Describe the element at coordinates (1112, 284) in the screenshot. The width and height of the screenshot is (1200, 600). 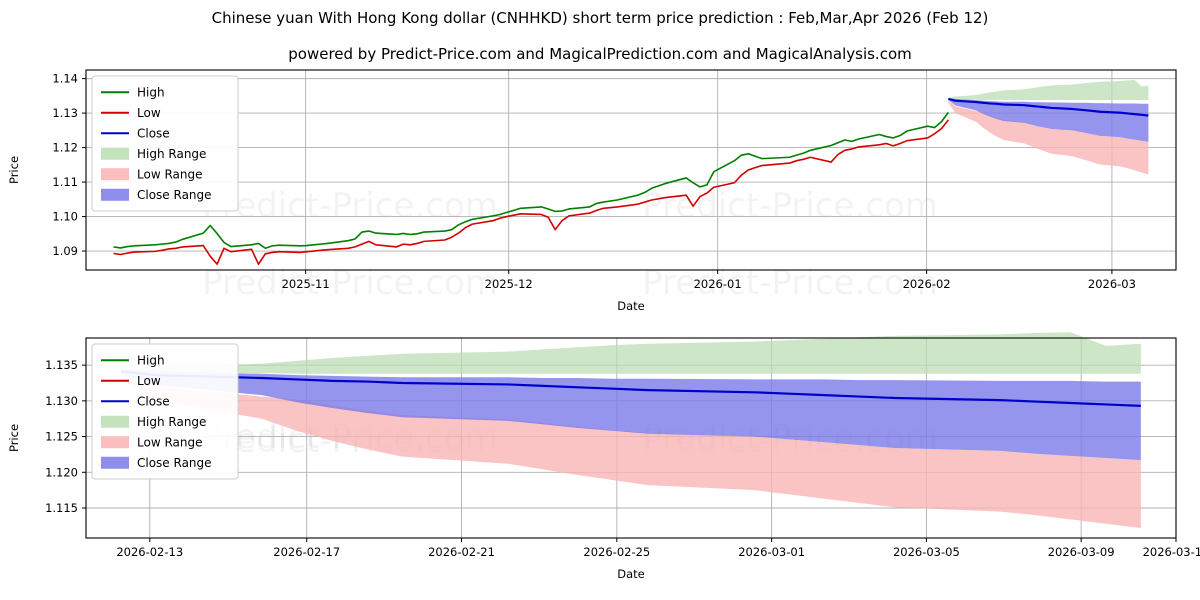
I see `x-tick-label: 2026-03` at that location.